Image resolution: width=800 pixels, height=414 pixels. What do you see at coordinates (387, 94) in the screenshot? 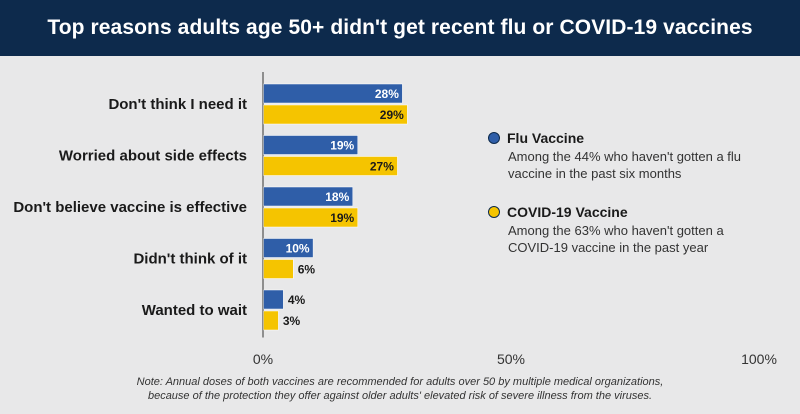
I see `value-label-flu-vaccine-don-t-think-i-need-it: 28%` at bounding box center [387, 94].